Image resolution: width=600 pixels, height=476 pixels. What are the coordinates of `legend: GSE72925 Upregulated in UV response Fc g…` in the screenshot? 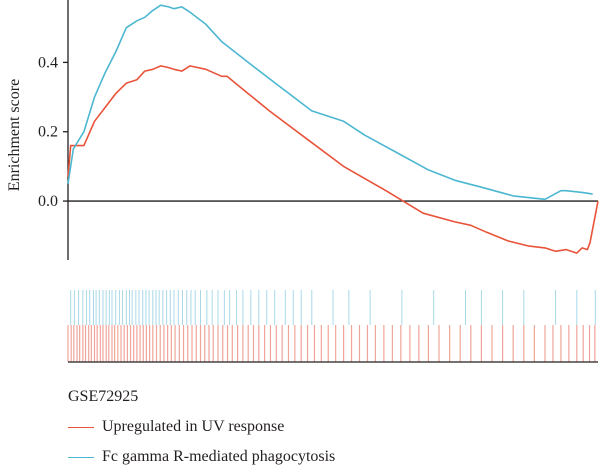 It's located at (201, 431).